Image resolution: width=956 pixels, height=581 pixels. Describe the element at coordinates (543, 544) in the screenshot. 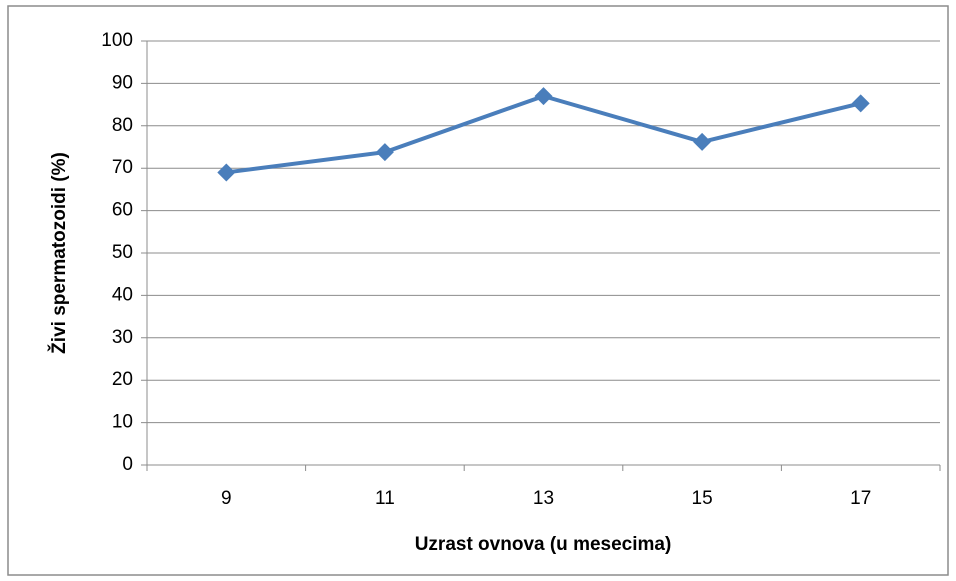

I see `x-axis-title: Uzrast ovnova (u mesecima)` at that location.